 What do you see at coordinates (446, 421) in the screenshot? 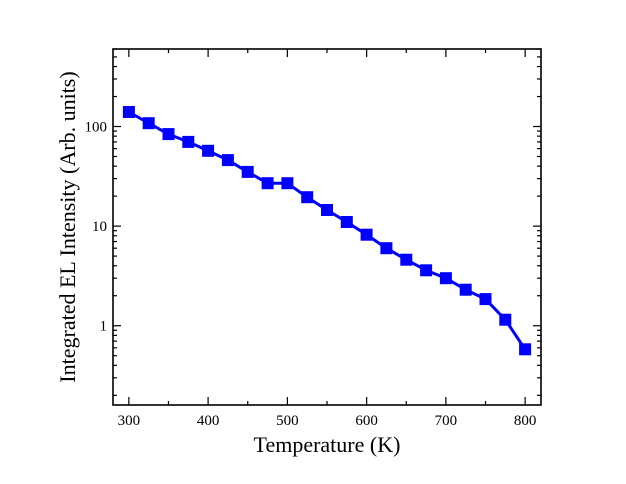
I see `x-tick-label: 700` at bounding box center [446, 421].